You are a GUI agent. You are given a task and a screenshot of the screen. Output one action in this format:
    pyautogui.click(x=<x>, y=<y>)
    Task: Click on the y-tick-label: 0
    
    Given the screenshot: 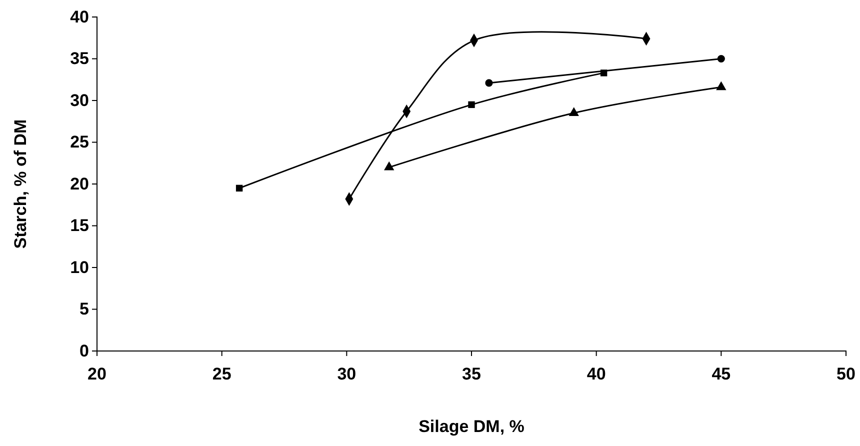 What is the action you would take?
    pyautogui.click(x=84, y=350)
    